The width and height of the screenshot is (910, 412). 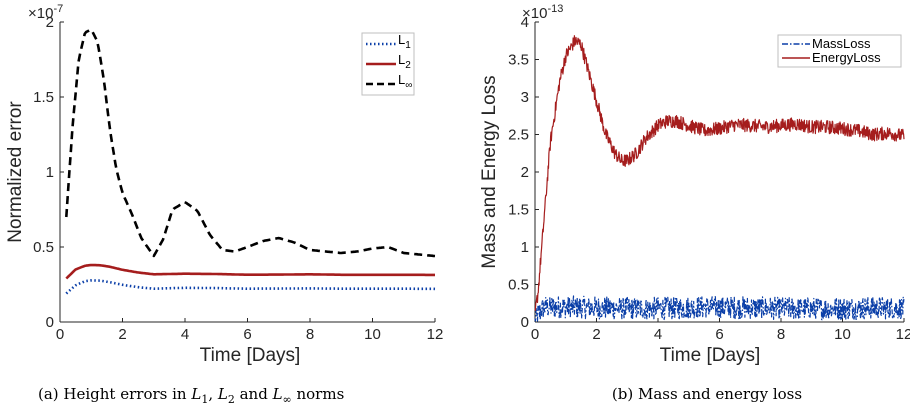 What do you see at coordinates (841, 43) in the screenshot?
I see `legend-label-massloss: MassLoss` at bounding box center [841, 43].